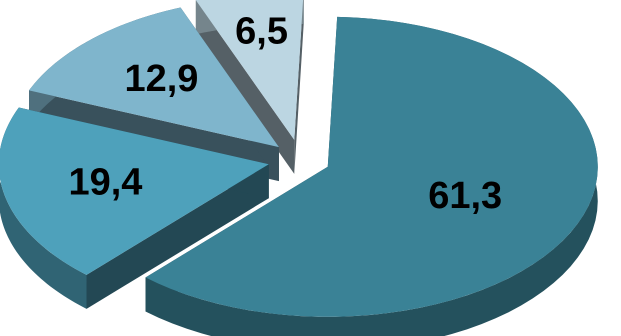 The width and height of the screenshot is (621, 336). I want to click on slice-b-rim, so click(43, 208).